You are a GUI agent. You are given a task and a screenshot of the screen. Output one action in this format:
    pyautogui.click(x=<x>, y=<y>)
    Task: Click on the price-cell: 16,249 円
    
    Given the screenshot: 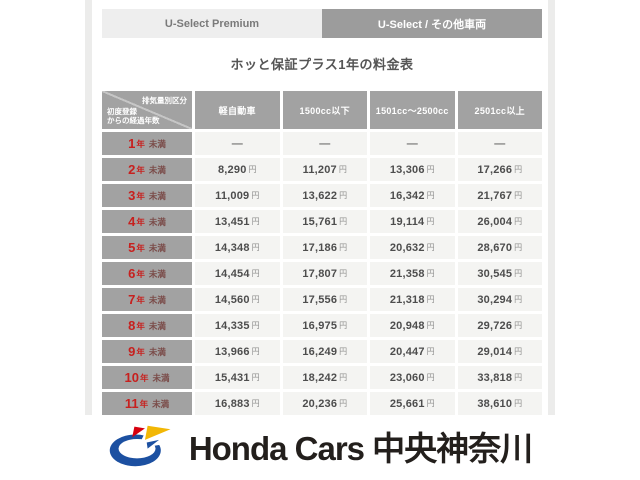 What is the action you would take?
    pyautogui.click(x=324, y=351)
    